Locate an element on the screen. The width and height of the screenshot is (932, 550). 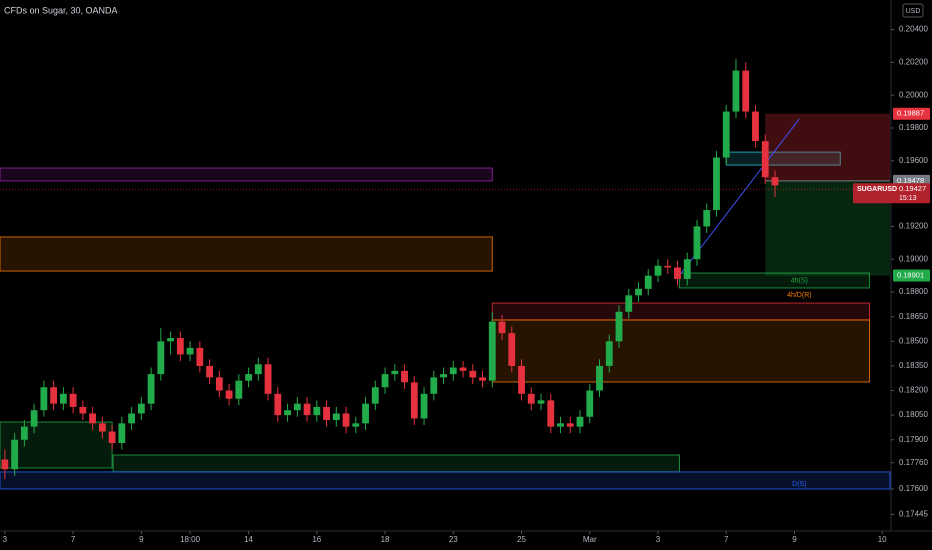
x-tick-label: 18:00 is located at coordinates (190, 539).